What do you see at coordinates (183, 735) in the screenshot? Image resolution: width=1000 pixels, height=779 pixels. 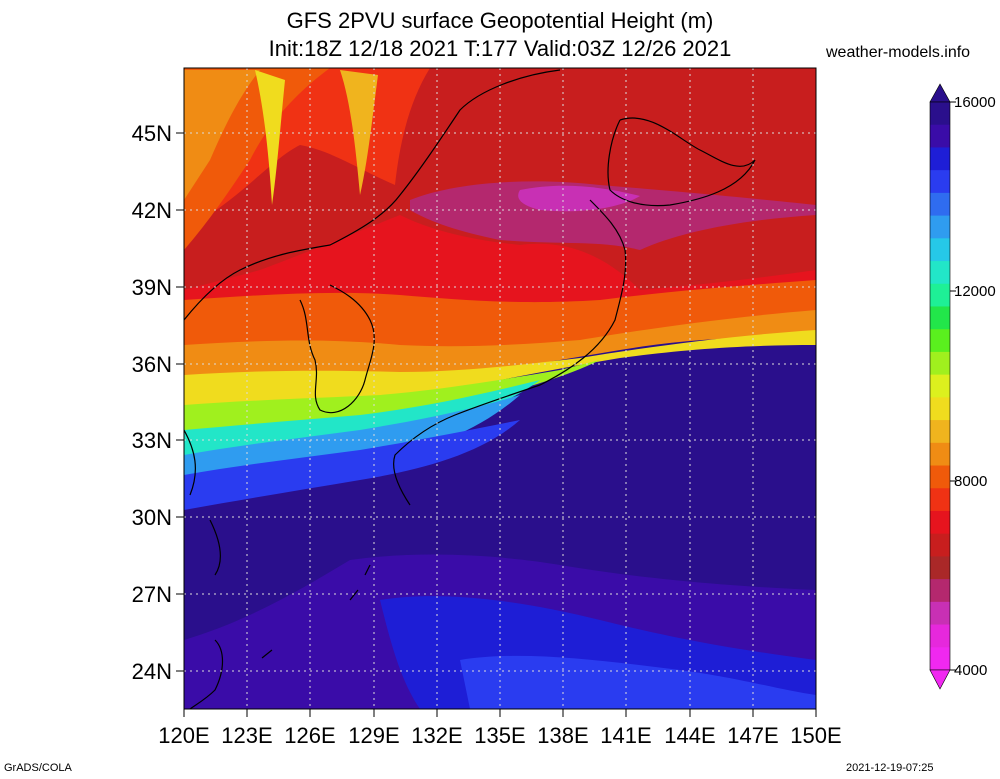 I see `lon-label: 120E` at bounding box center [183, 735].